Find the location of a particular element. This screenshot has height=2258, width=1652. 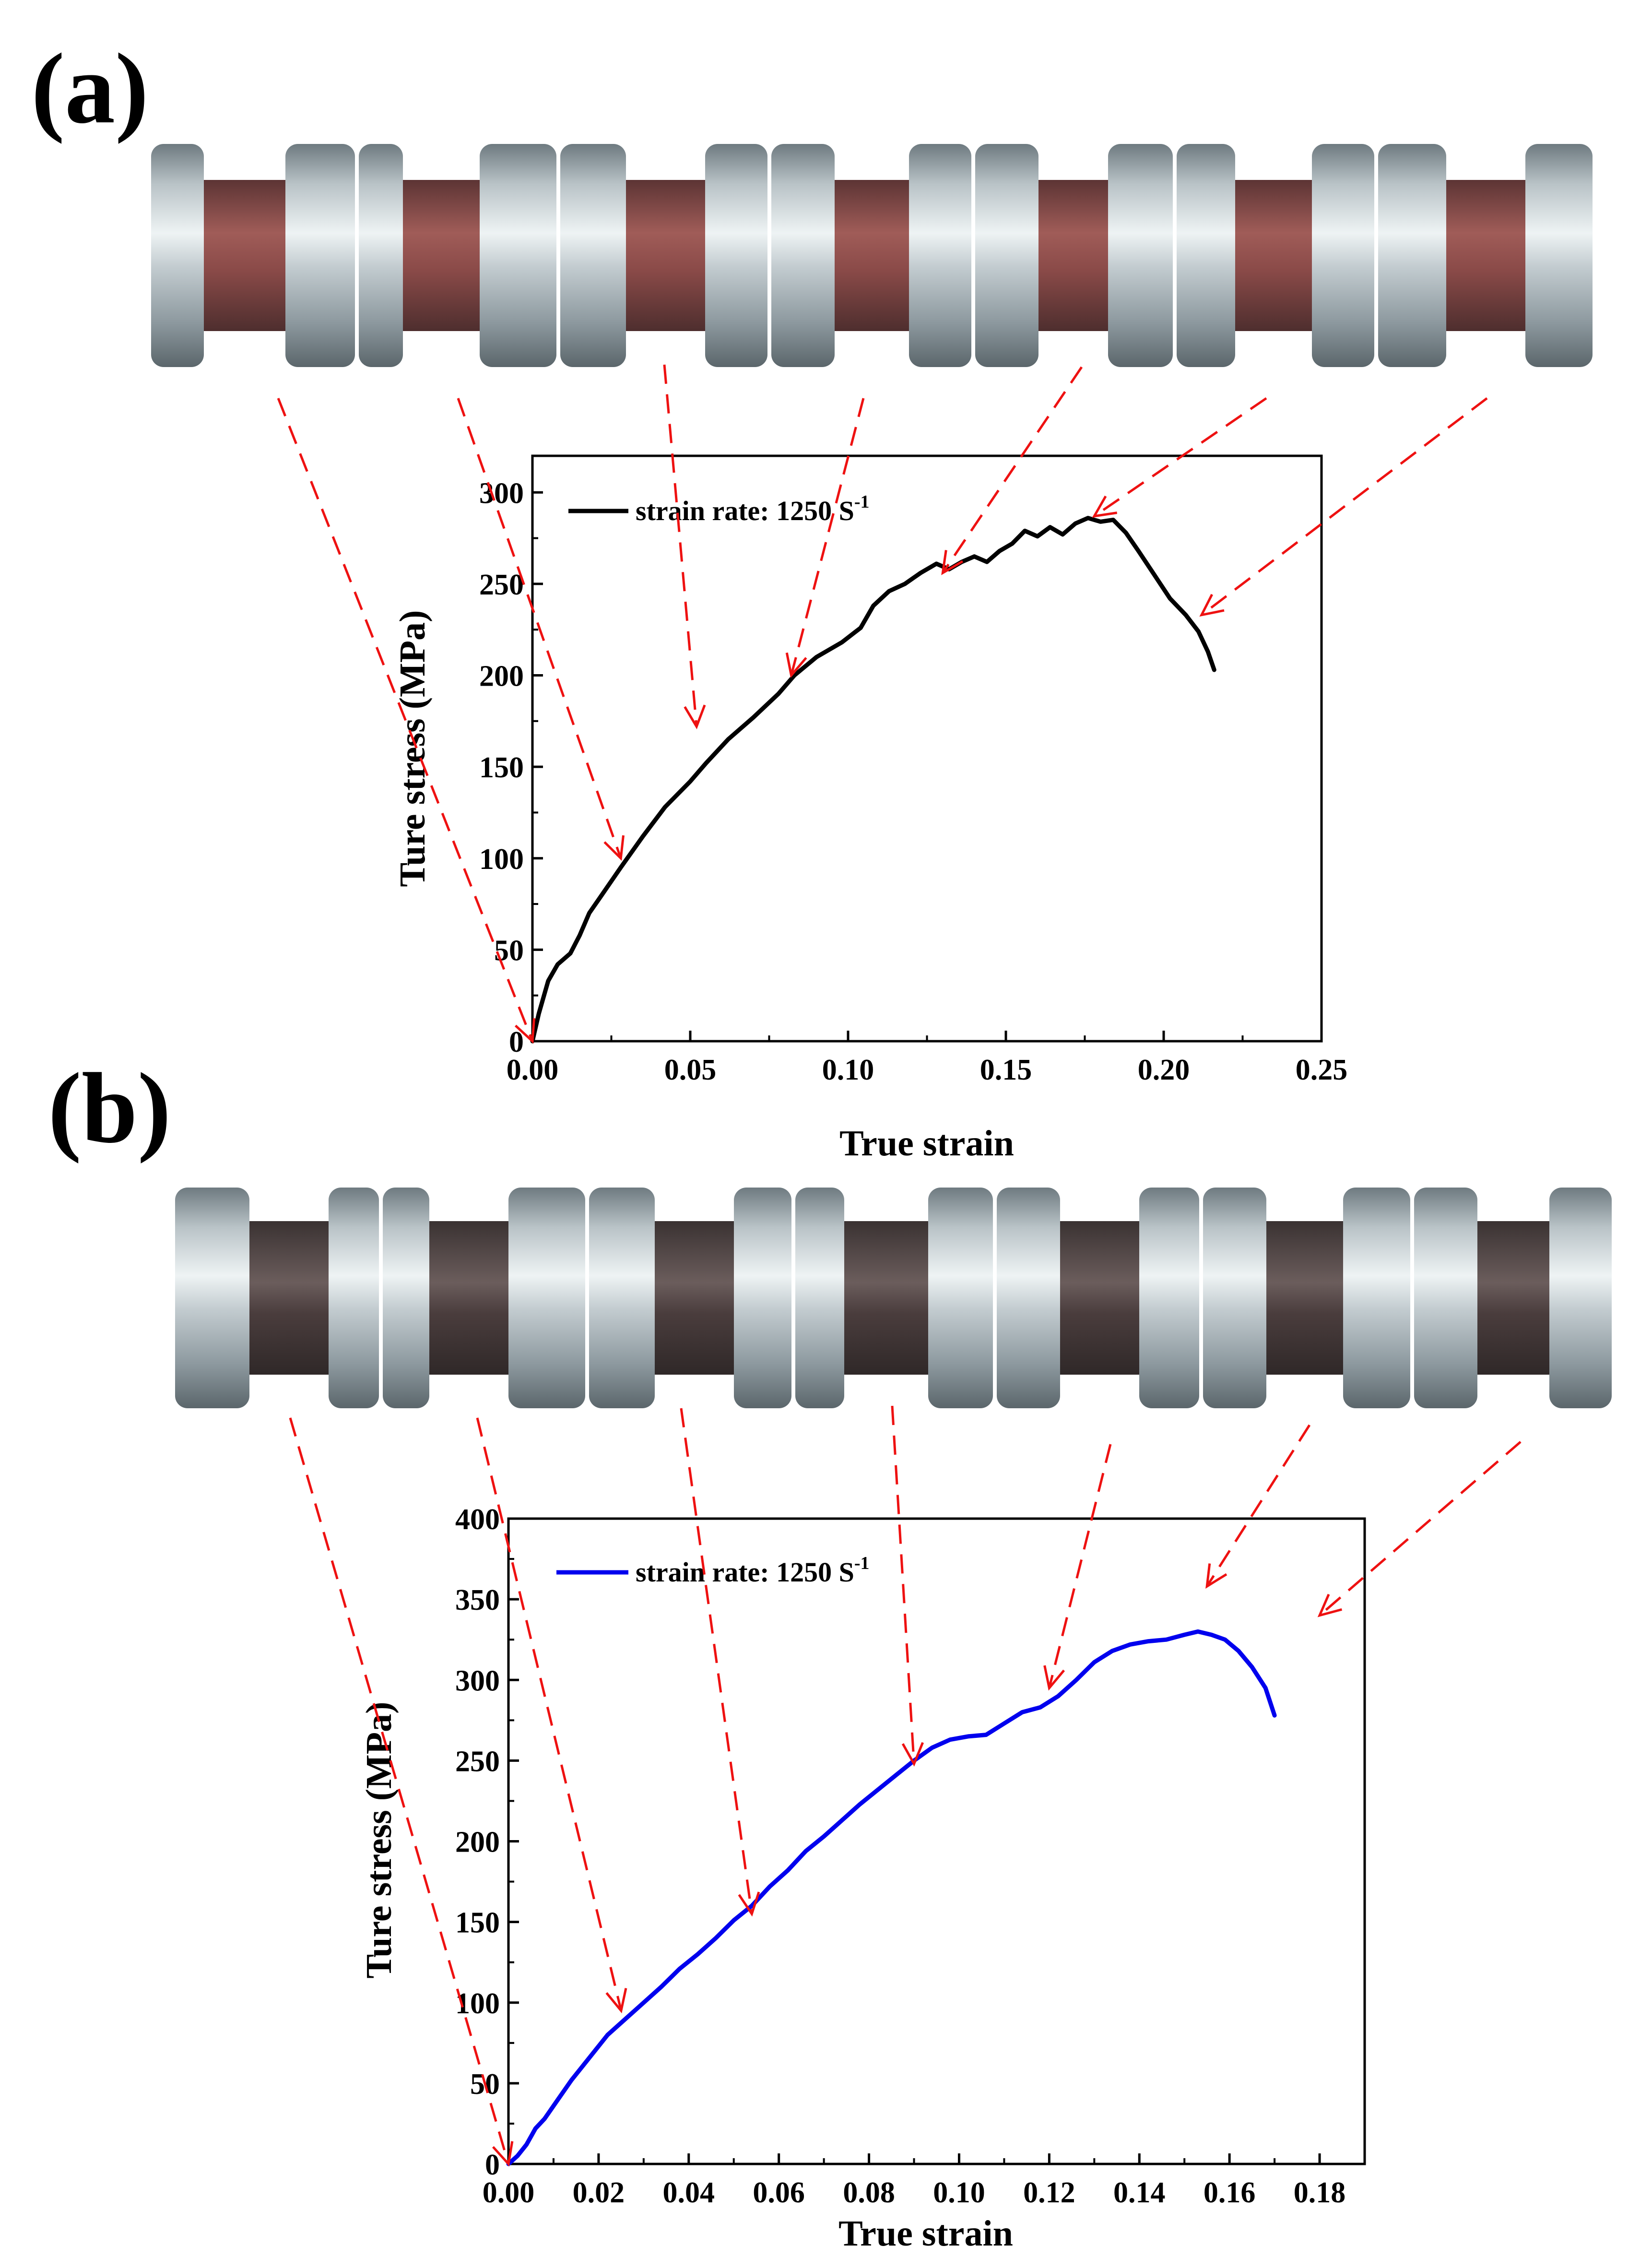

x-tick-label: 0.05 is located at coordinates (691, 1070).